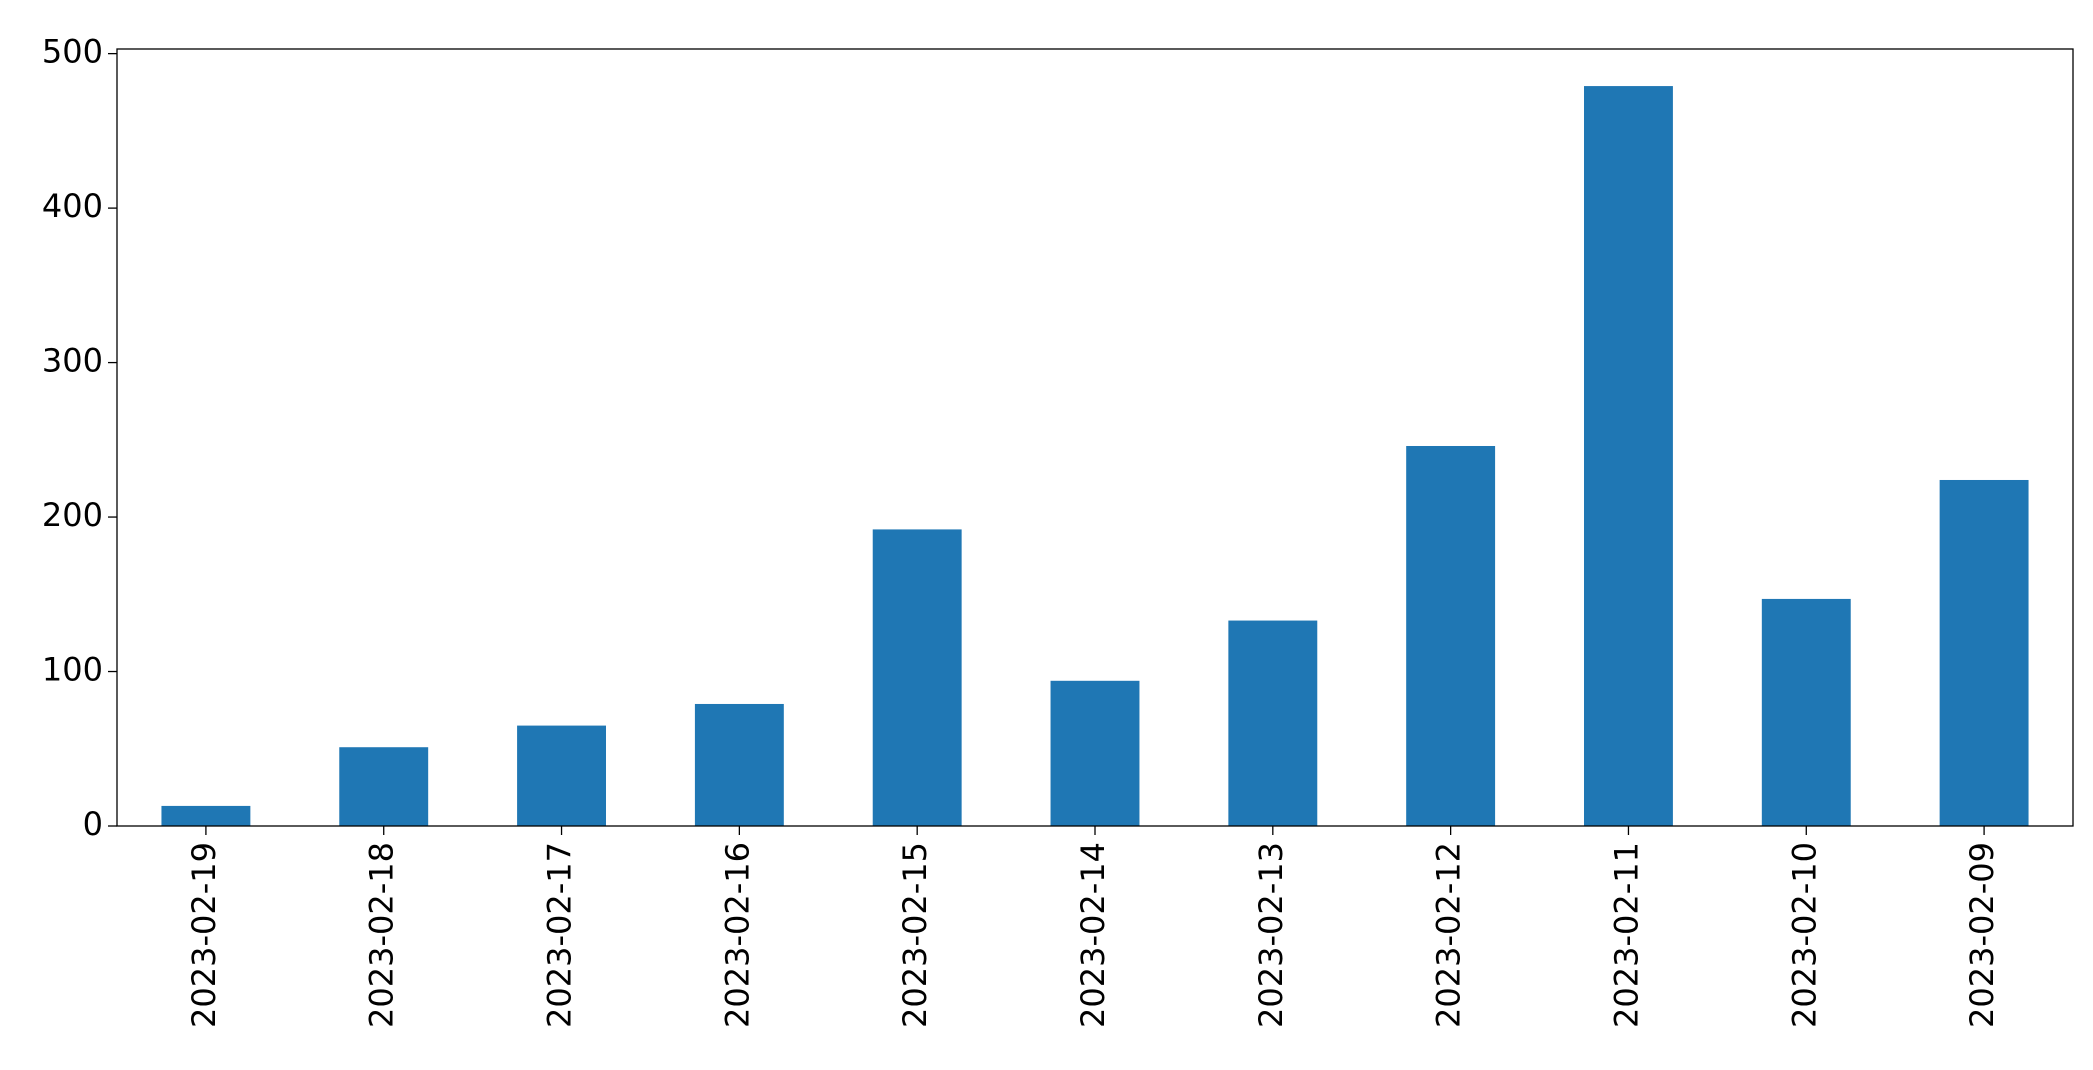 This screenshot has height=1070, width=2093. What do you see at coordinates (737, 935) in the screenshot?
I see `x-tick-label: 2023-02-16` at bounding box center [737, 935].